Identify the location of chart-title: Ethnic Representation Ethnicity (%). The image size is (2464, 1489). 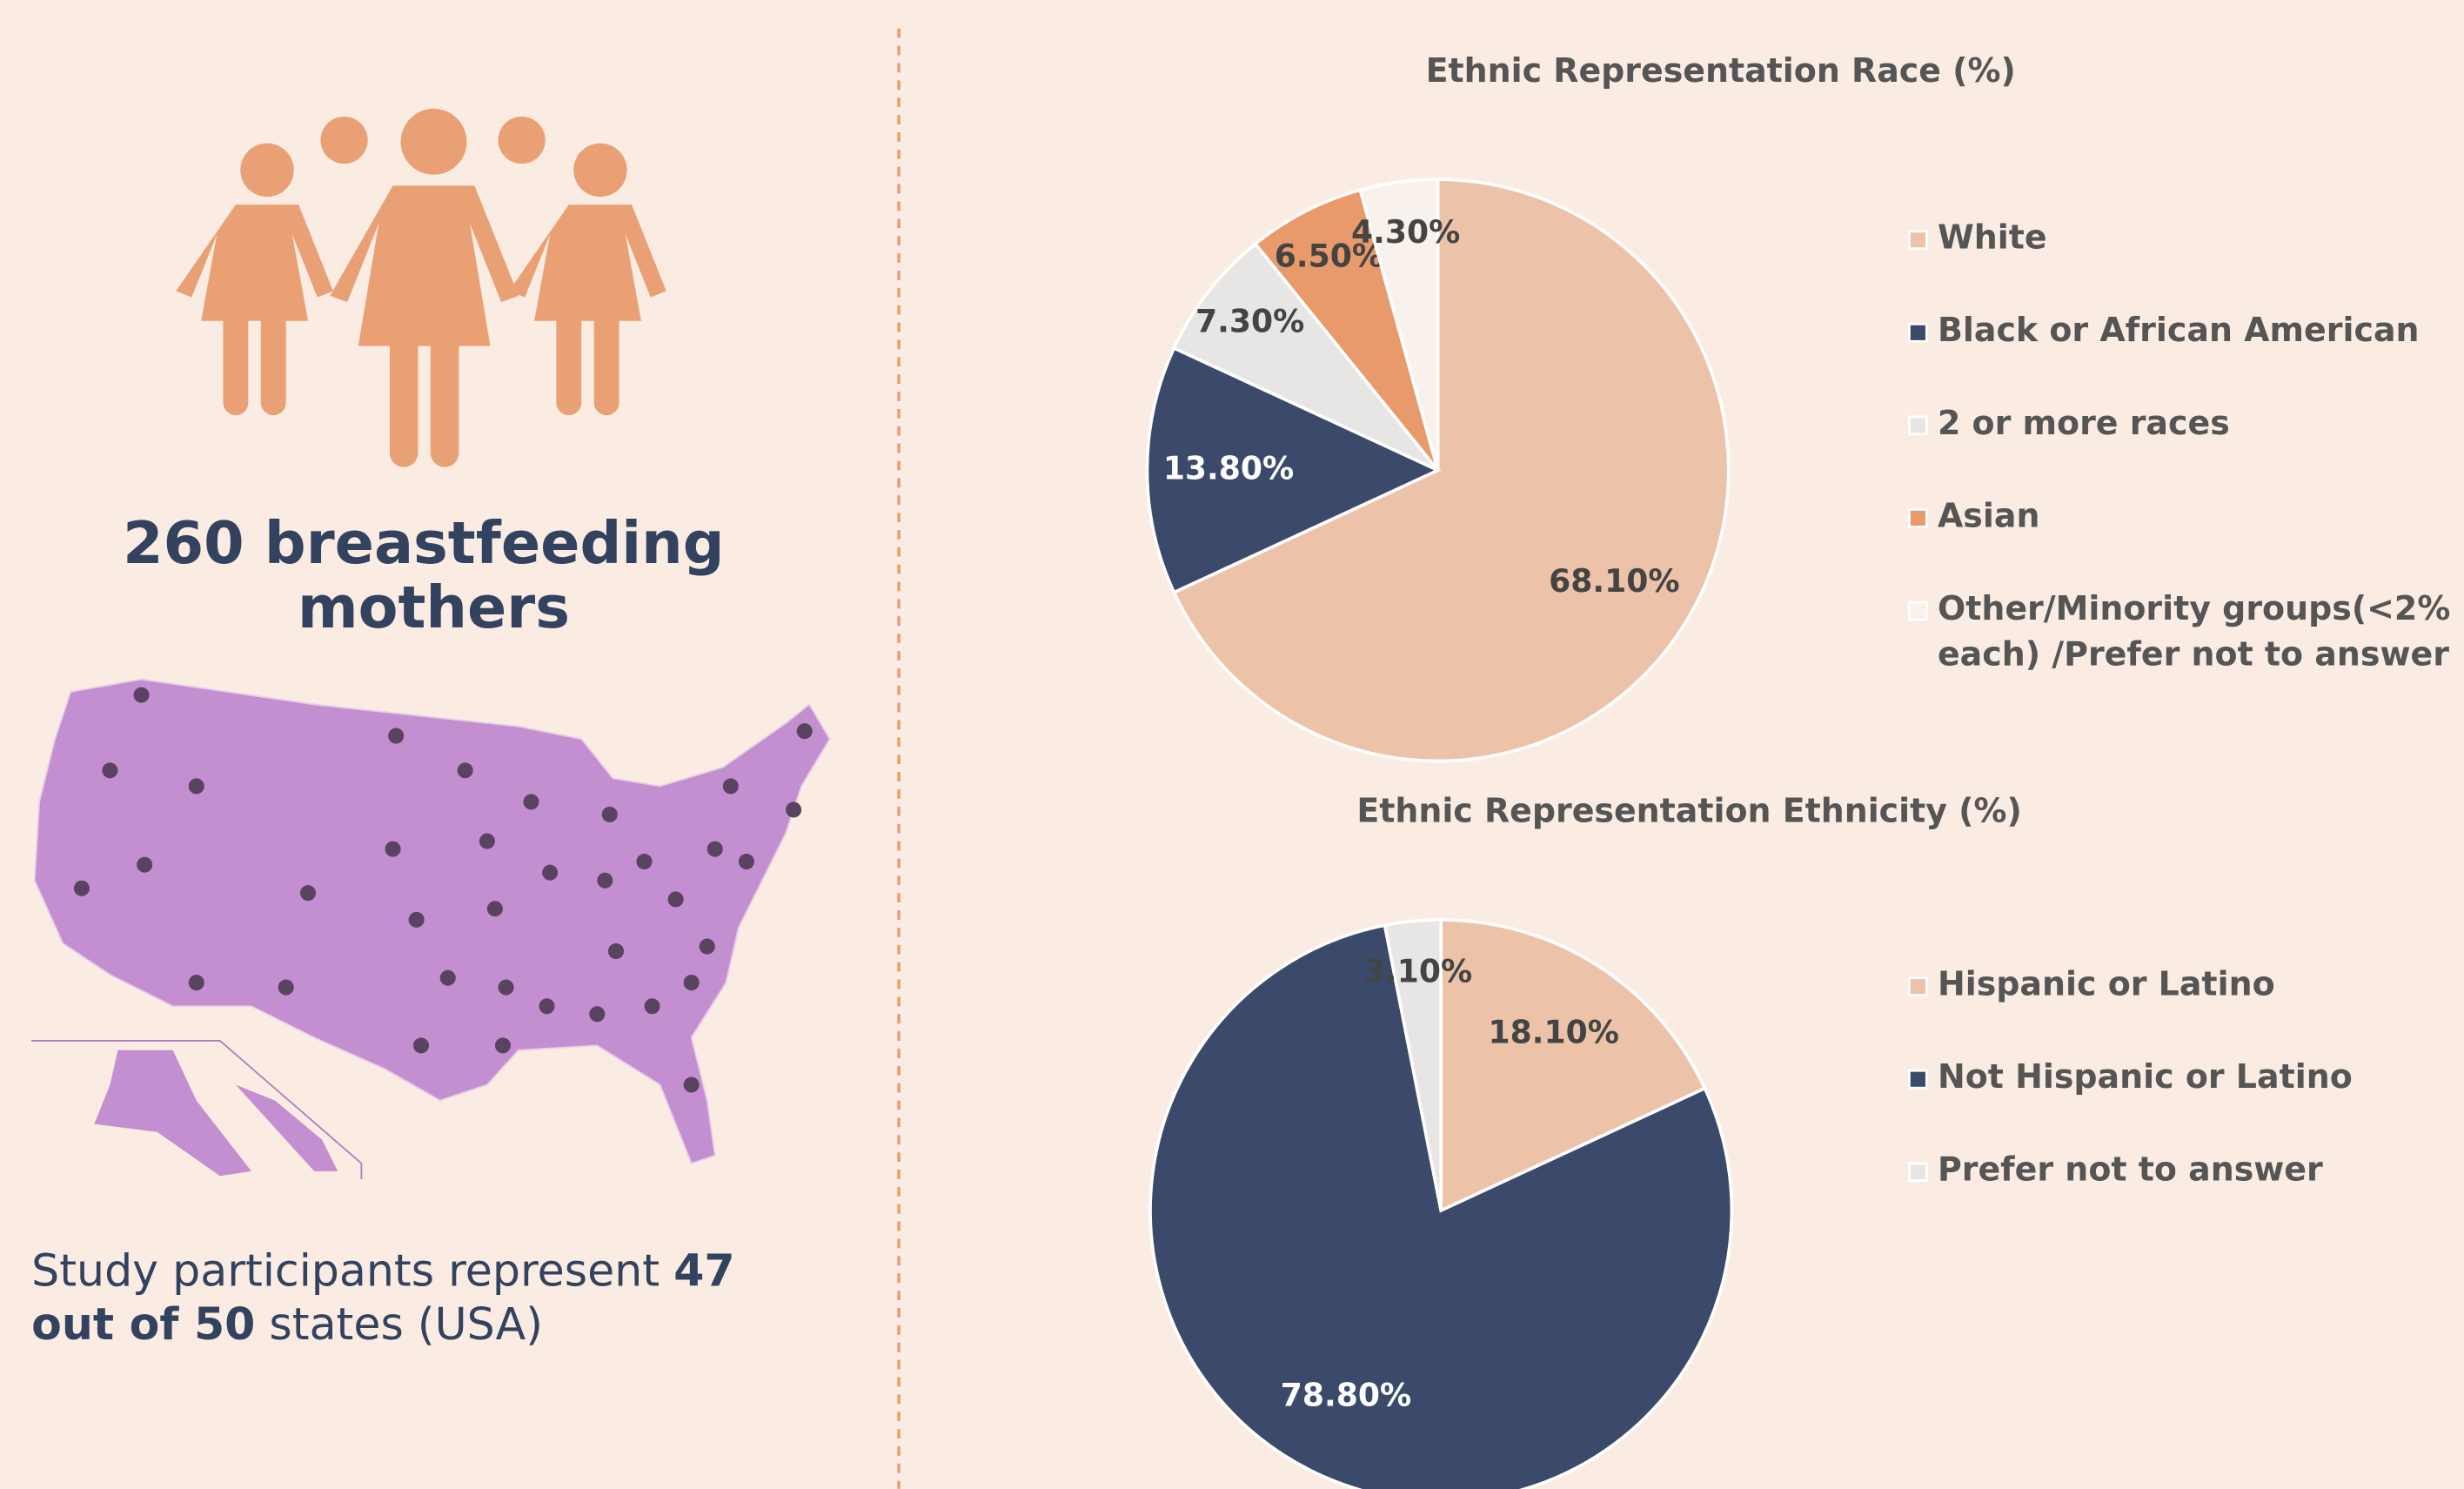
(1688, 811).